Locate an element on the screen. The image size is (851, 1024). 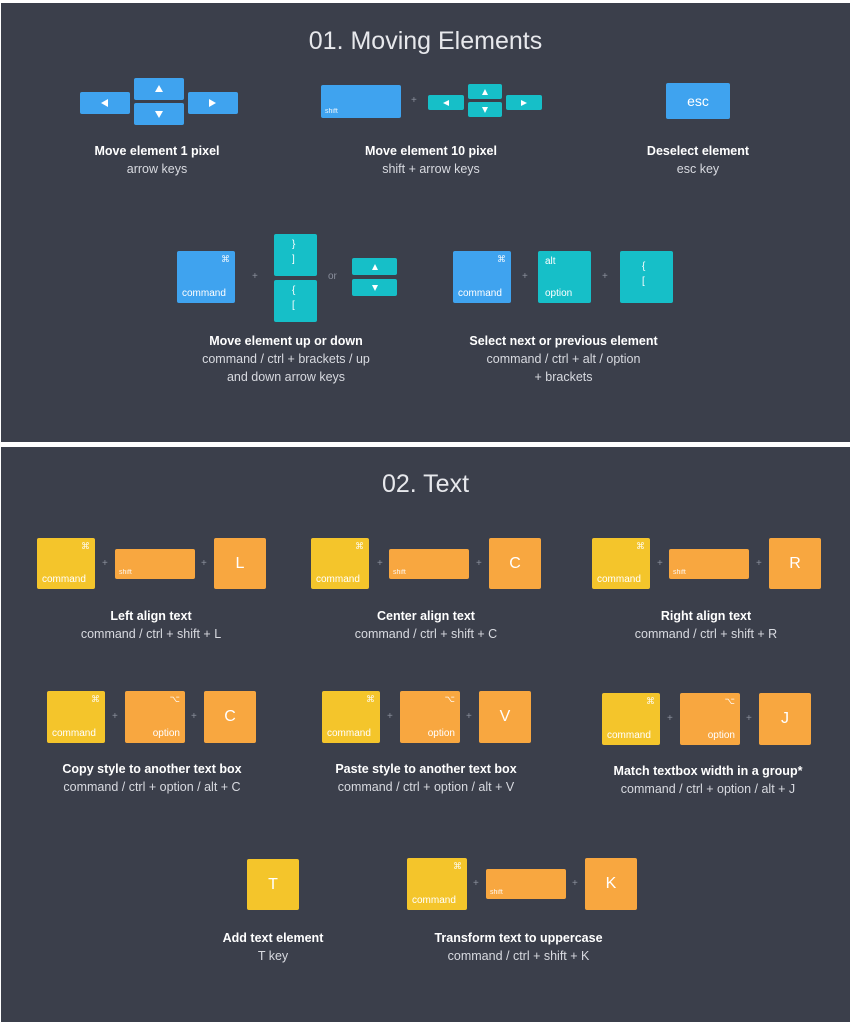
bracket-close-key: } ] is located at coordinates (295, 255).